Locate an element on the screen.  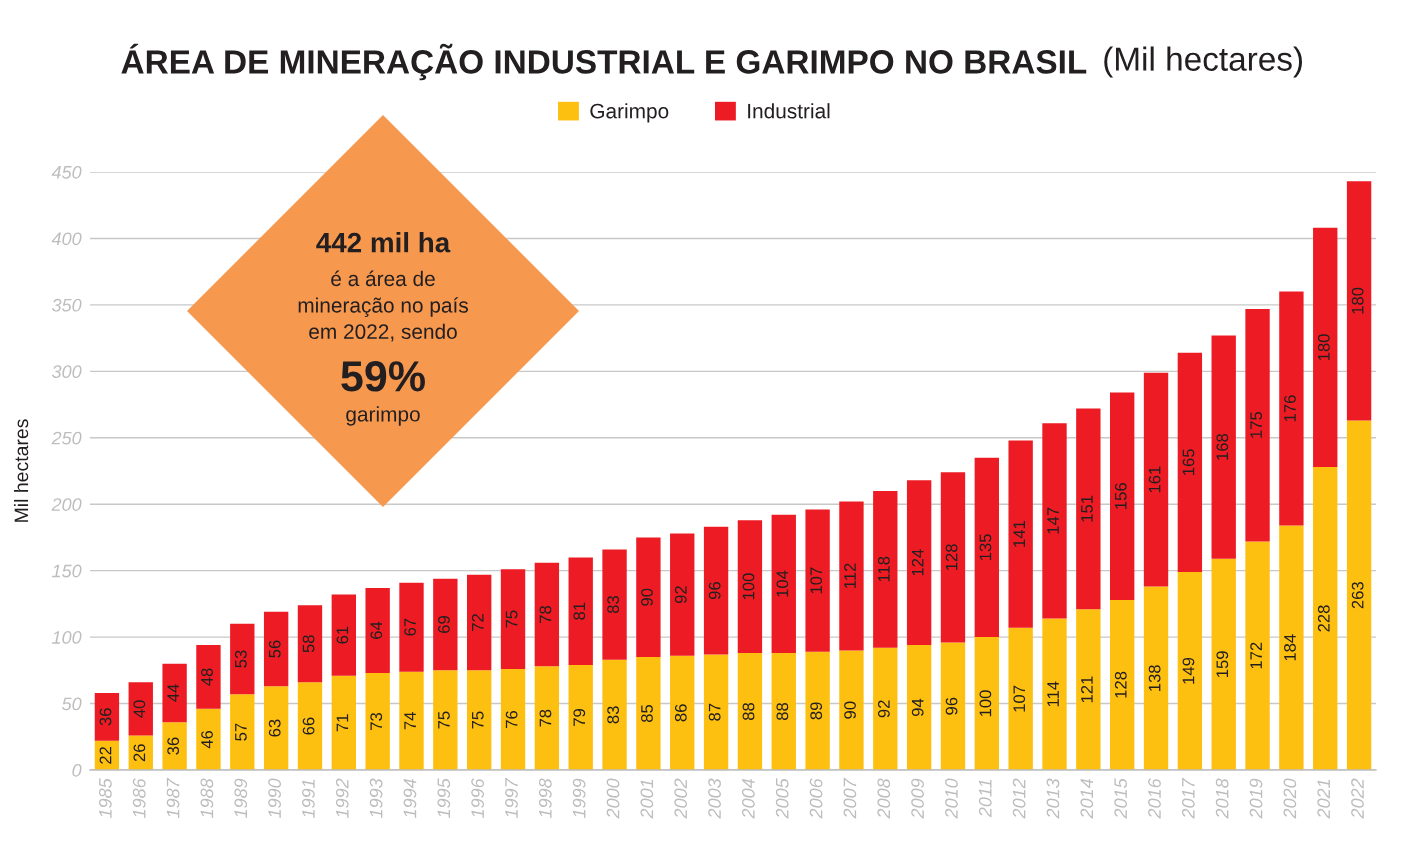
data-label: 22 is located at coordinates (105, 755).